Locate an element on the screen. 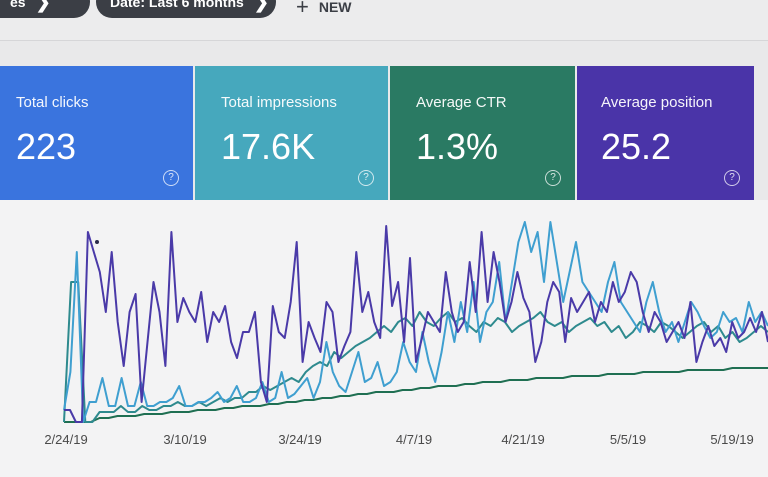 The image size is (768, 477). search-type-chip: es ❯ is located at coordinates (45, 9).